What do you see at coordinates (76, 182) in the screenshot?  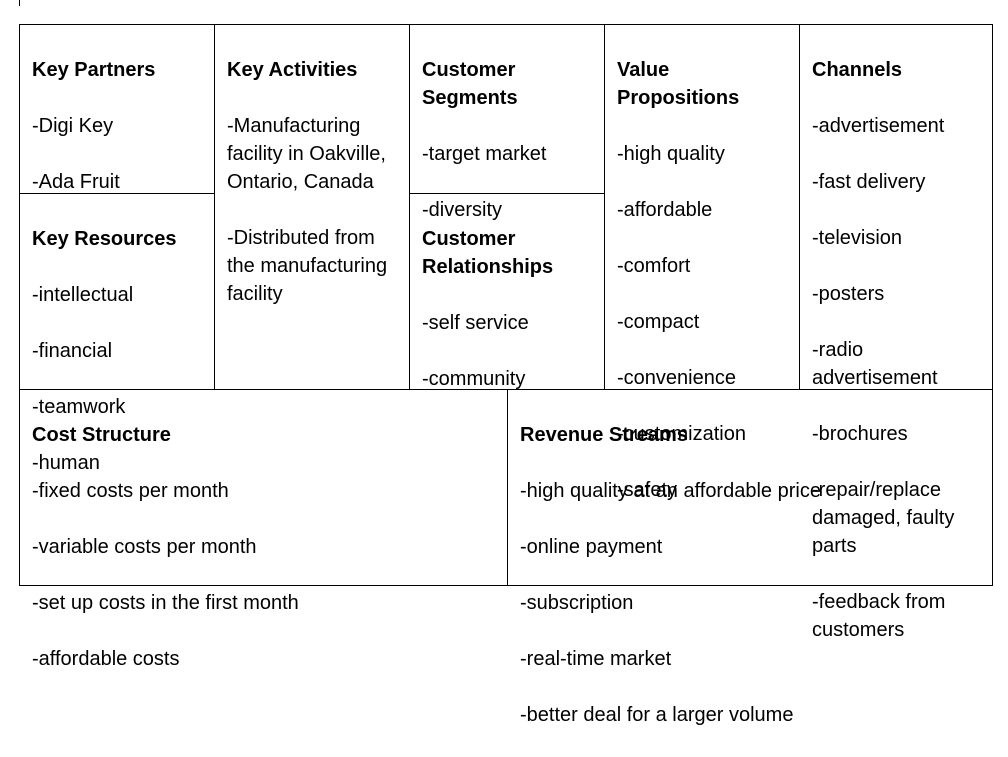 I see `list-item: -Ada Fruit` at bounding box center [76, 182].